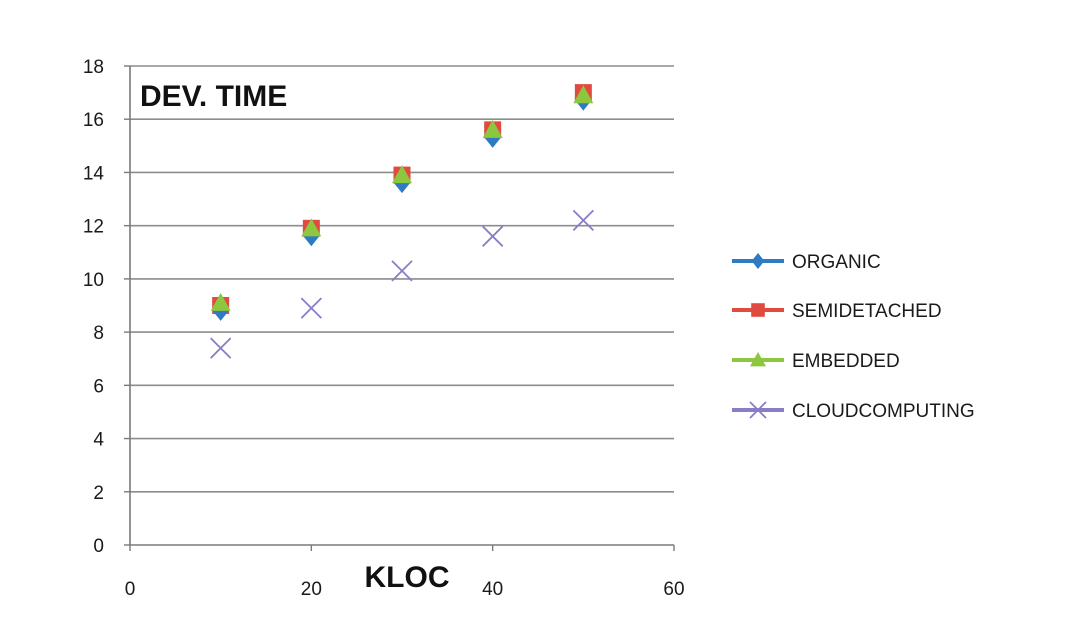 This screenshot has height=620, width=1069. I want to click on x-tick-label: 0, so click(130, 589).